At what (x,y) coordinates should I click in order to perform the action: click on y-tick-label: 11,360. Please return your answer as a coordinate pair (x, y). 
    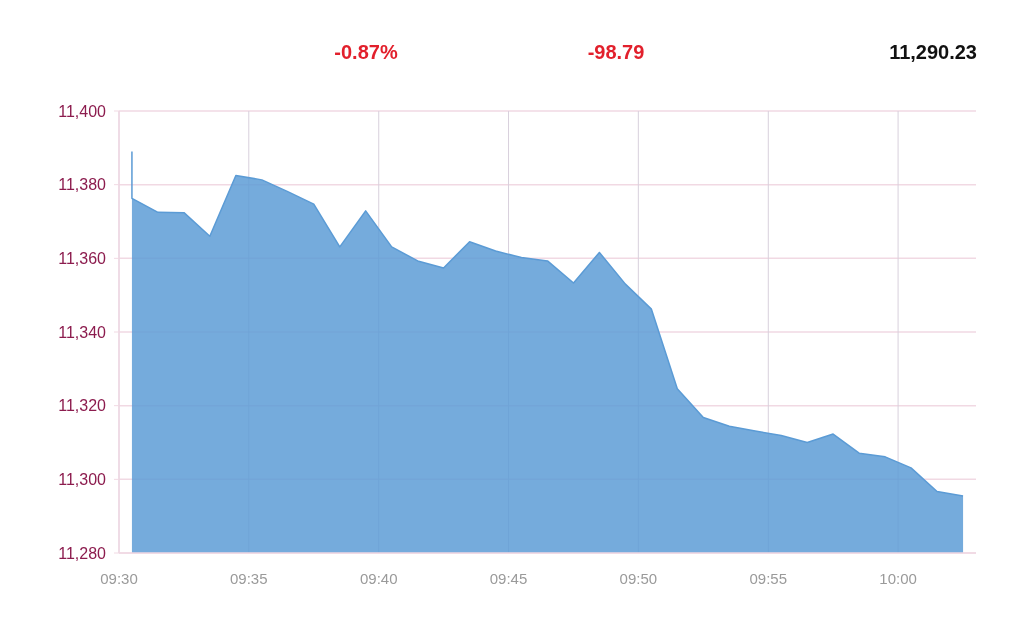
    Looking at the image, I should click on (82, 259).